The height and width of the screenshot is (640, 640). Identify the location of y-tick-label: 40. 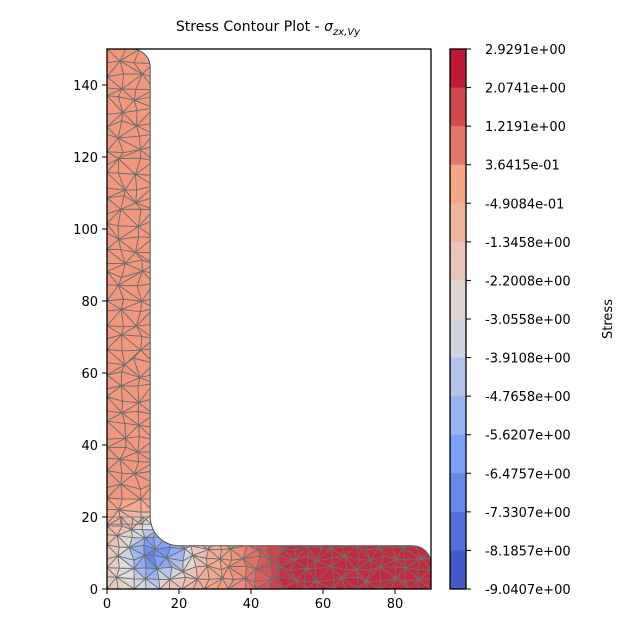
(89, 446).